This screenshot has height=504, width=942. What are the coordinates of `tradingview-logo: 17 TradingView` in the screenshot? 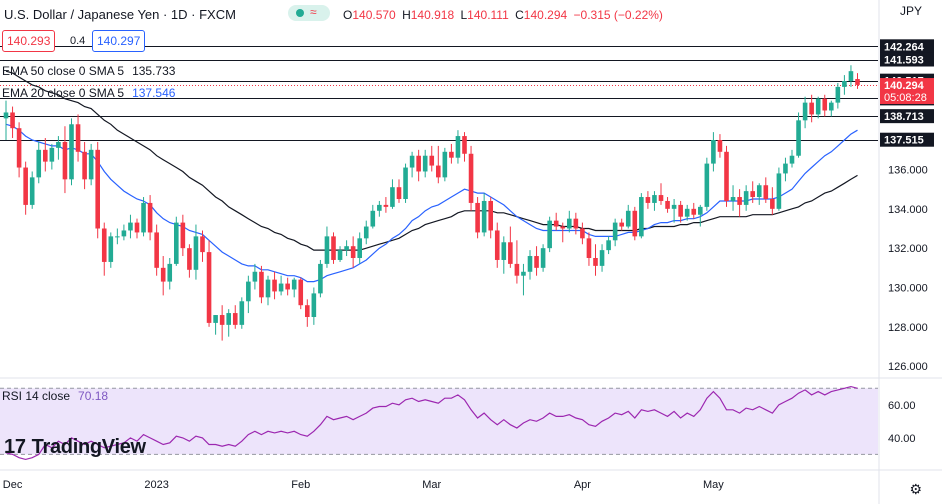 It's located at (75, 447).